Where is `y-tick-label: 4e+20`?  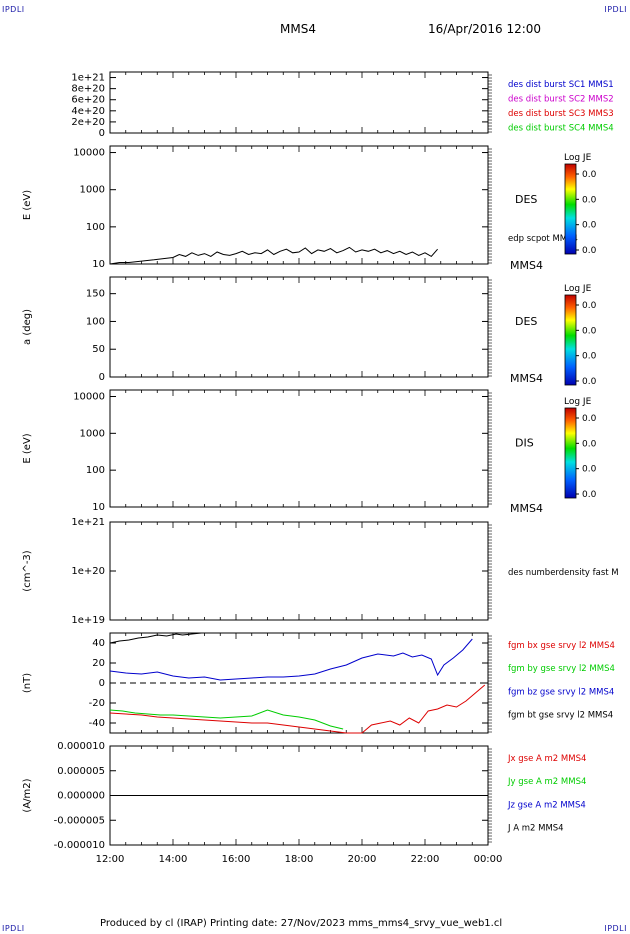 y-tick-label: 4e+20 is located at coordinates (88, 111).